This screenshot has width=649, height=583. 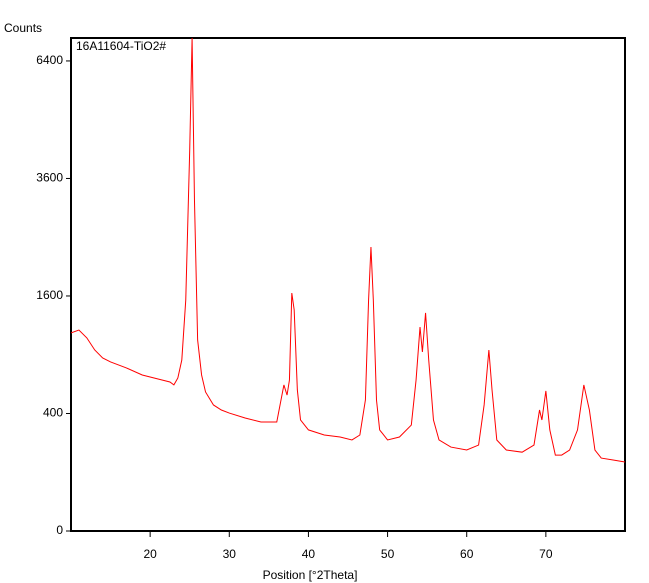 What do you see at coordinates (23, 28) in the screenshot?
I see `y-axis-label: Counts` at bounding box center [23, 28].